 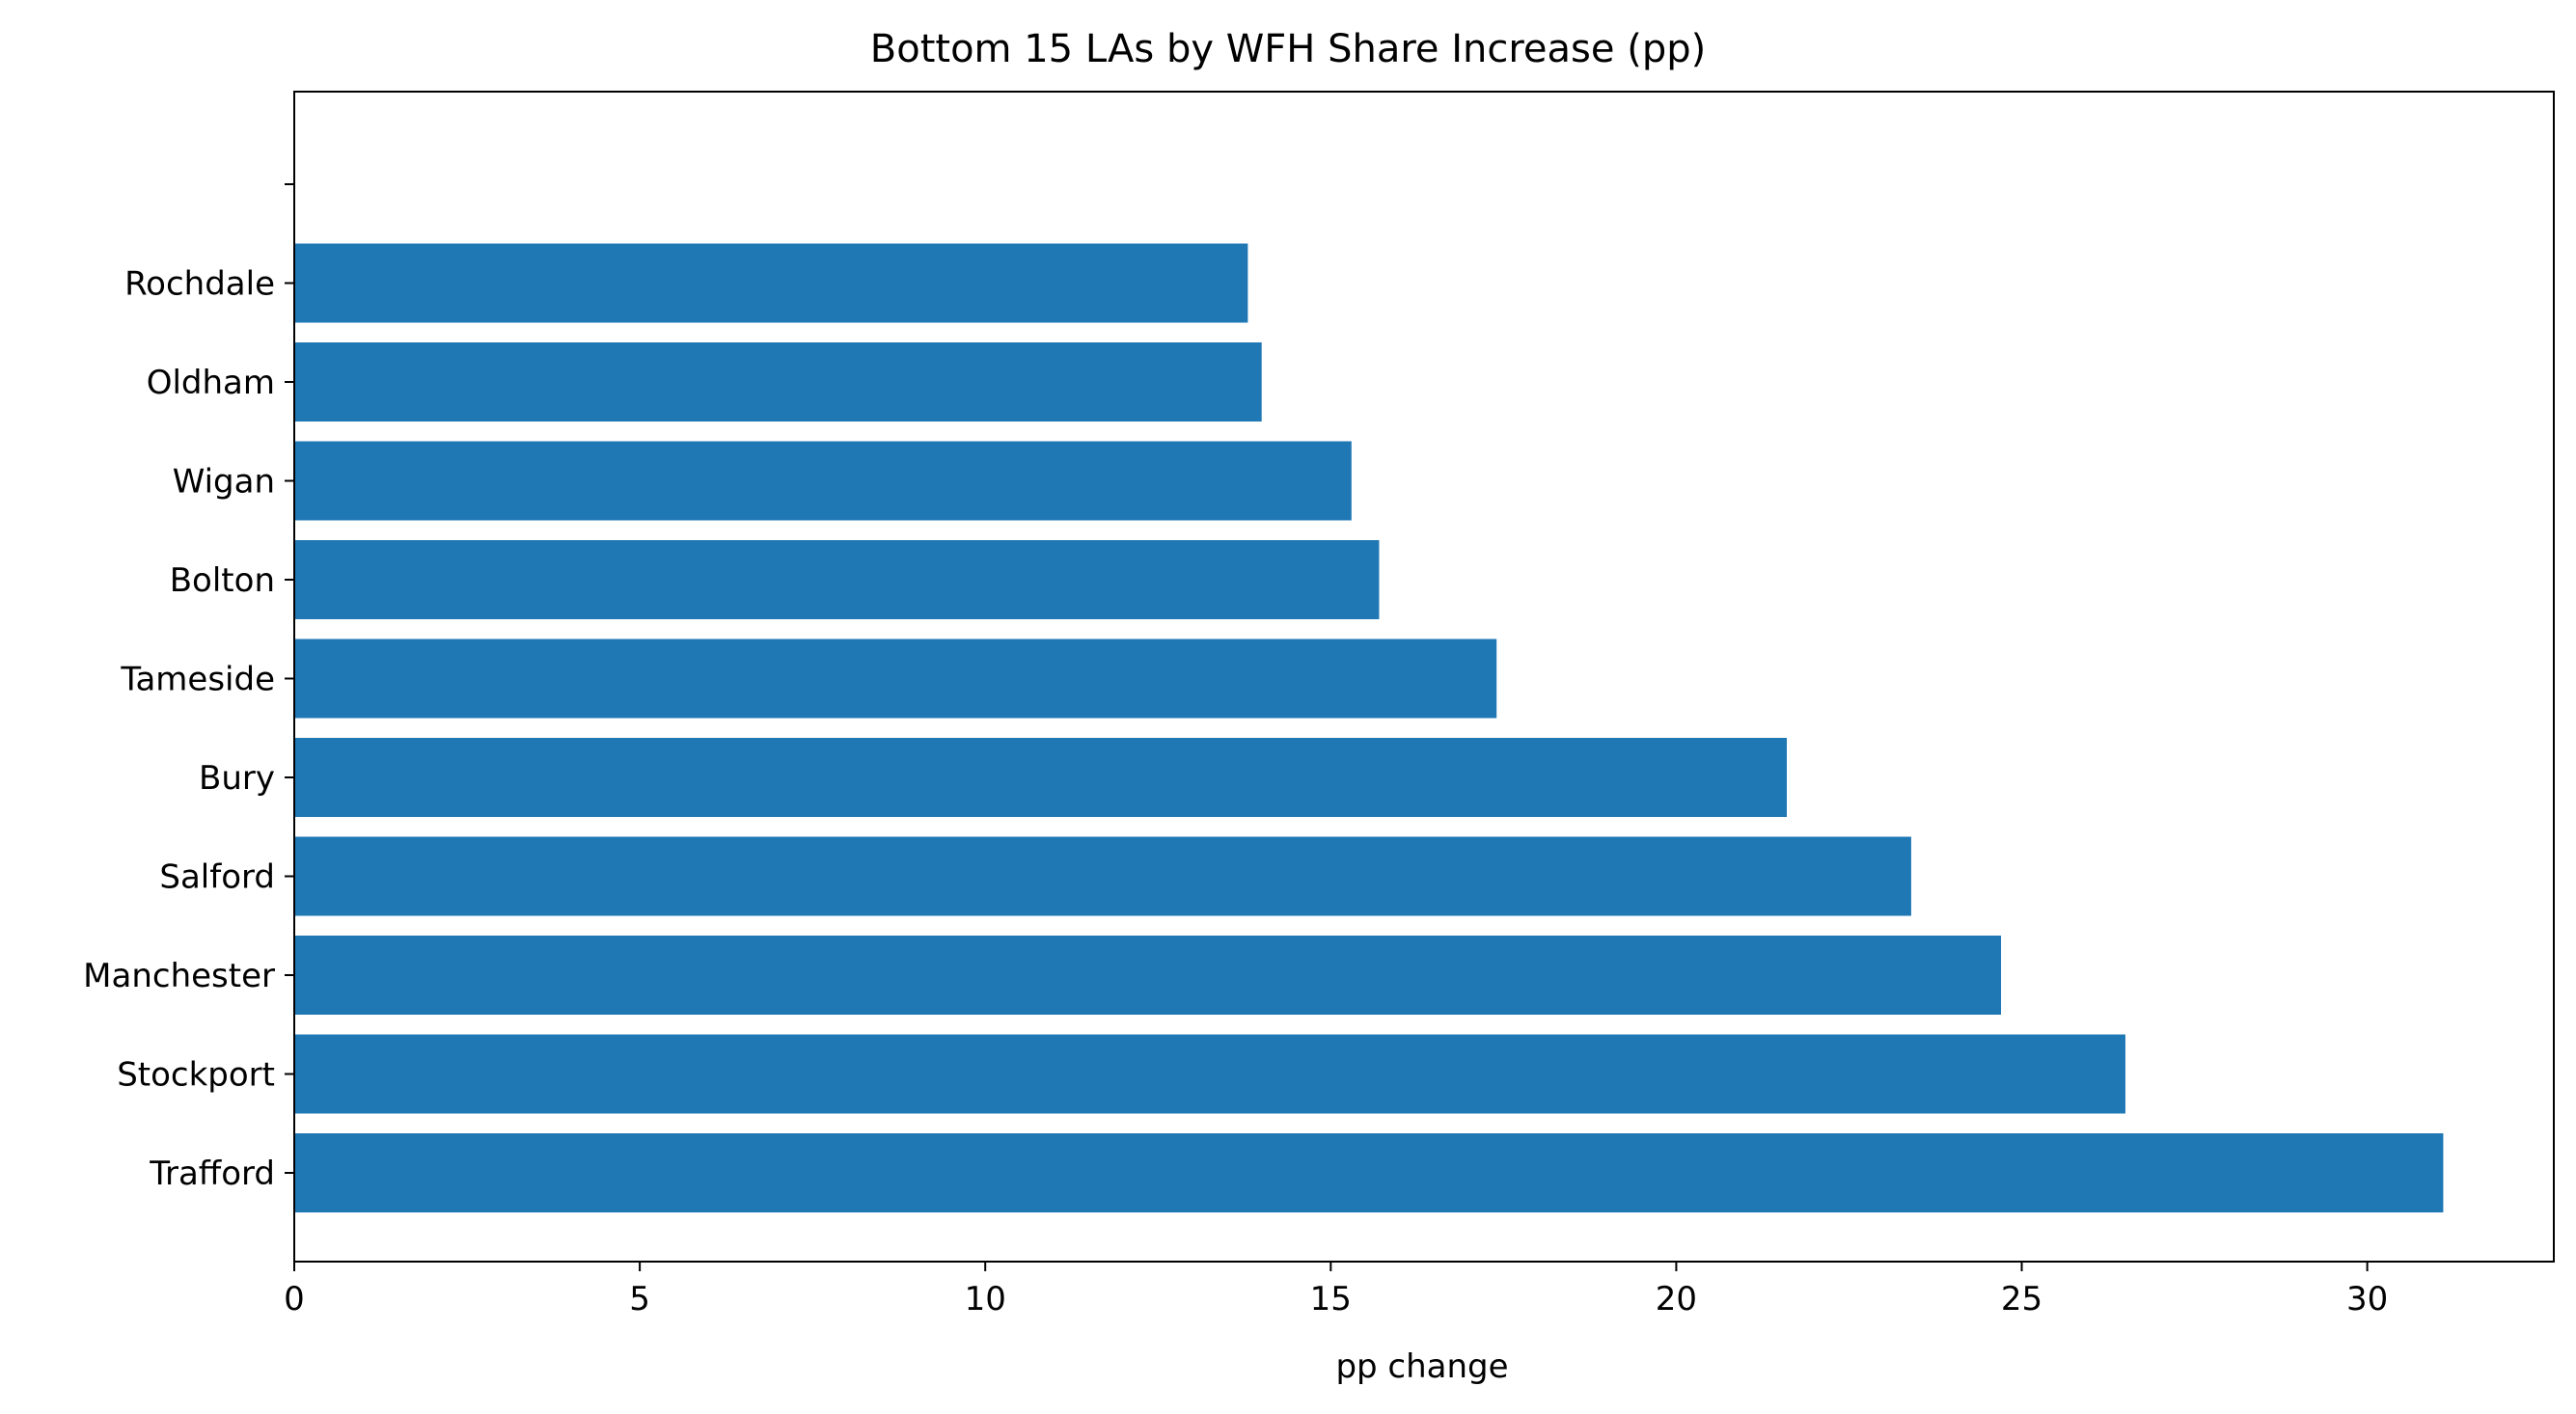 I want to click on bar-oldham, so click(x=778, y=381).